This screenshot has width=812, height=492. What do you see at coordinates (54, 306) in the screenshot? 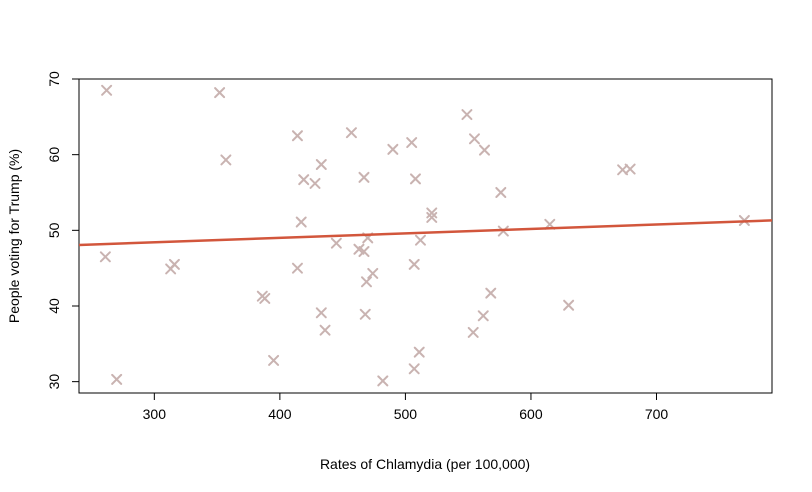
I see `y-tick-label: 40` at bounding box center [54, 306].